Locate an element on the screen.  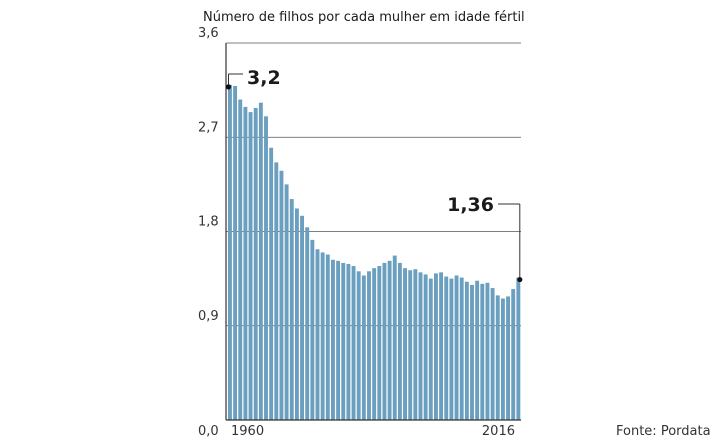
bar-1973 is located at coordinates (296, 314).